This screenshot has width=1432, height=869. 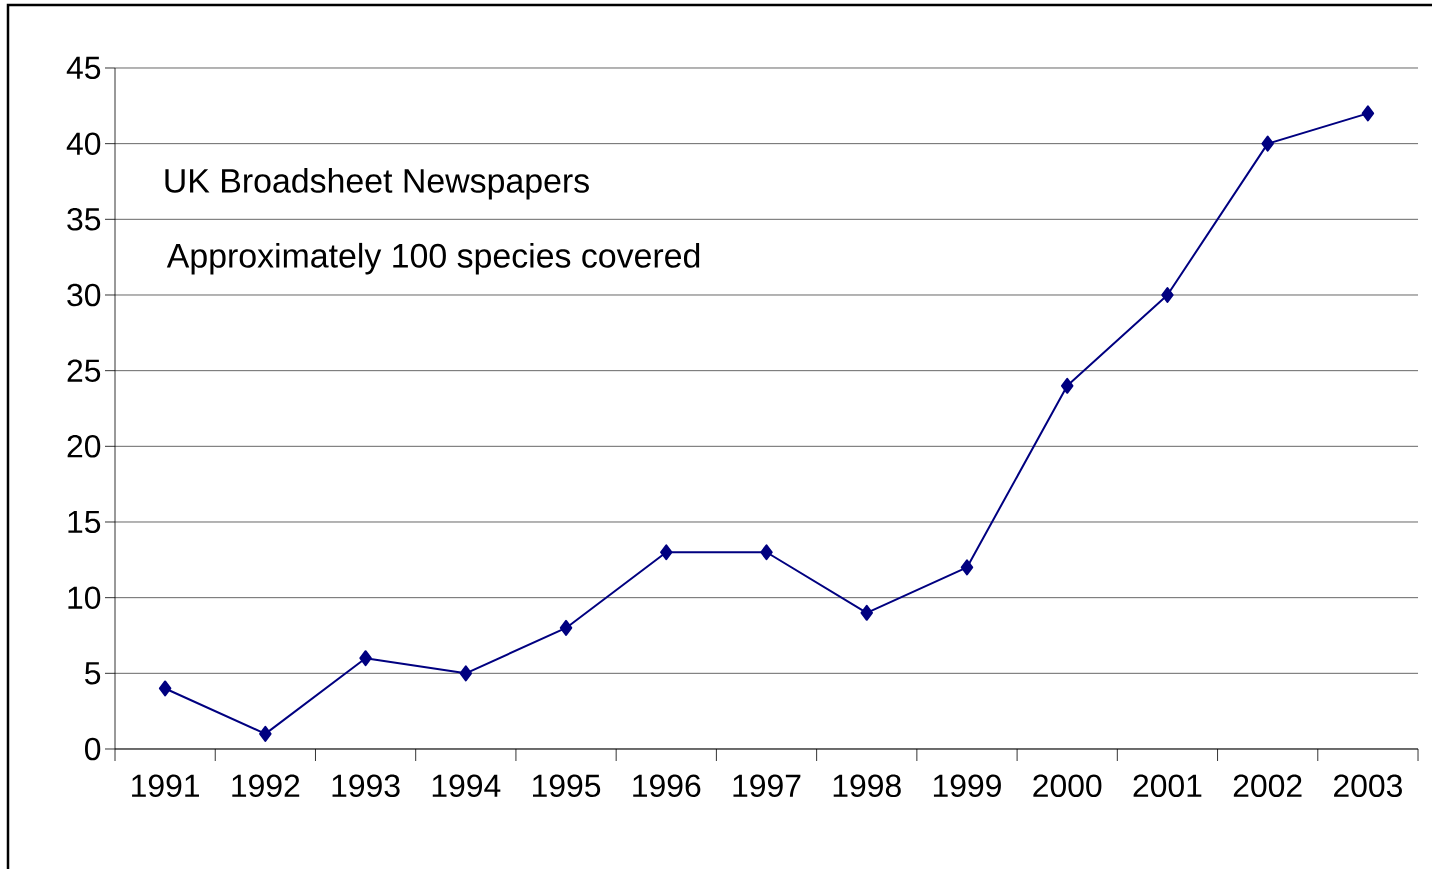 I want to click on x-tick-label: 2000, so click(x=1067, y=786).